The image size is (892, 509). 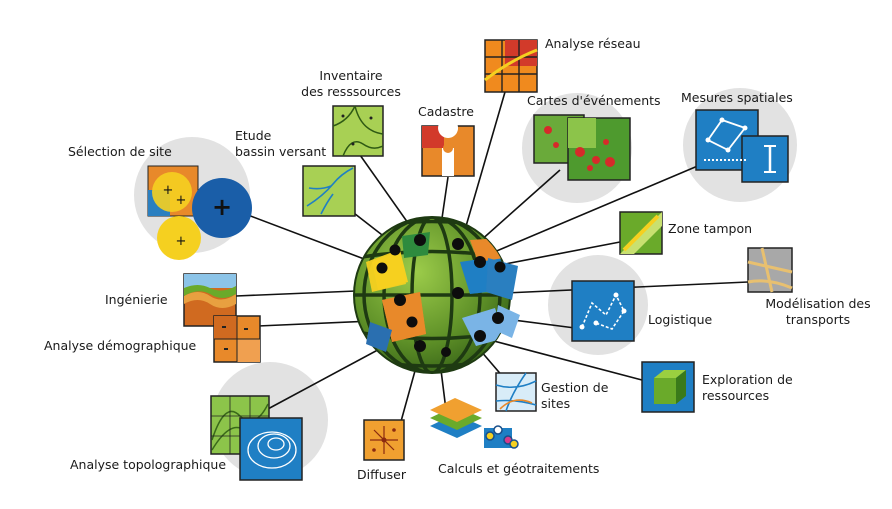 What do you see at coordinates (199, 212) in the screenshot?
I see `site-selection-icon: + + + +` at bounding box center [199, 212].